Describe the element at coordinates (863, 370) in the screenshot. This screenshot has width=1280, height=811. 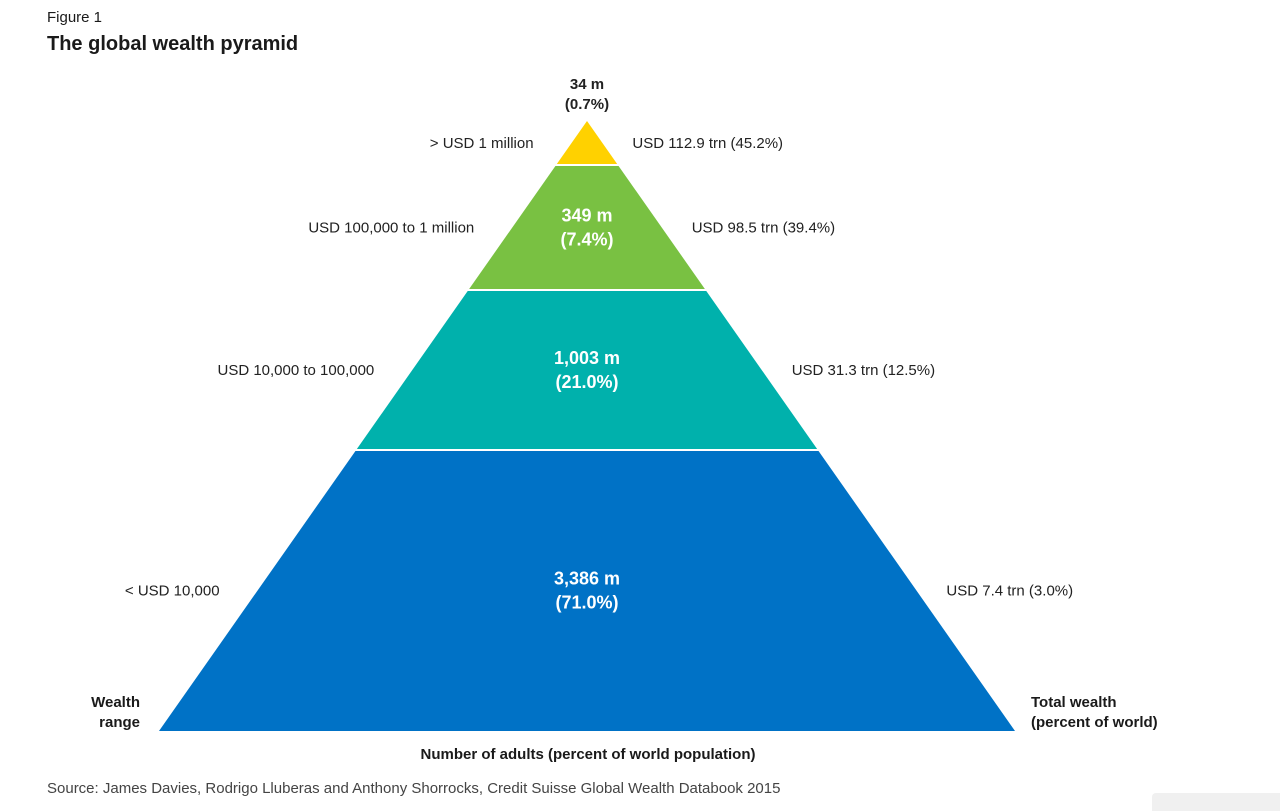
I see `total-wealth-label: USD 31.3 trn (12.5%)` at that location.